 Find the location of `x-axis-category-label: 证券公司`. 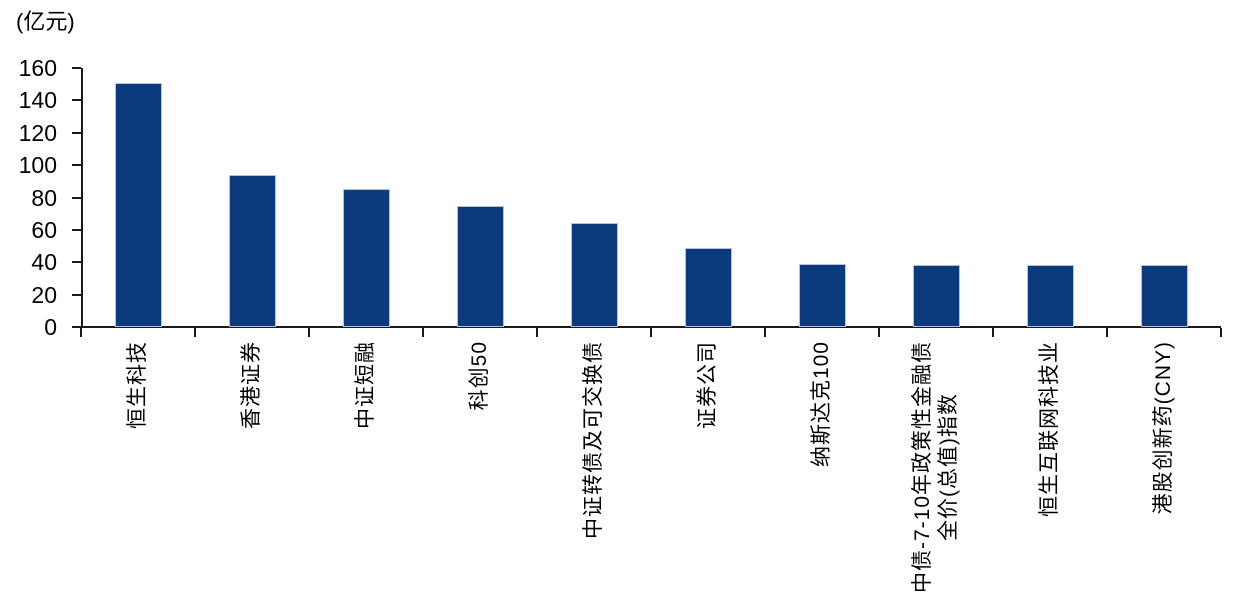

x-axis-category-label: 证券公司 is located at coordinates (707, 385).